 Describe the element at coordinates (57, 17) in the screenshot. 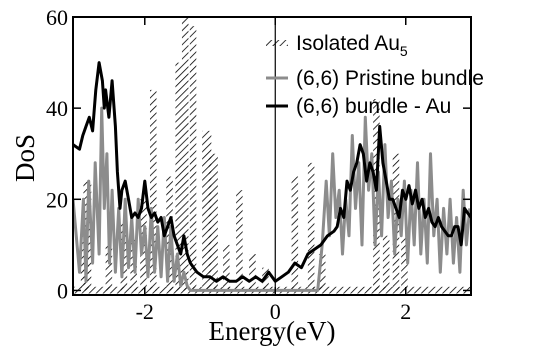

I see `y-tick-label: 60` at that location.